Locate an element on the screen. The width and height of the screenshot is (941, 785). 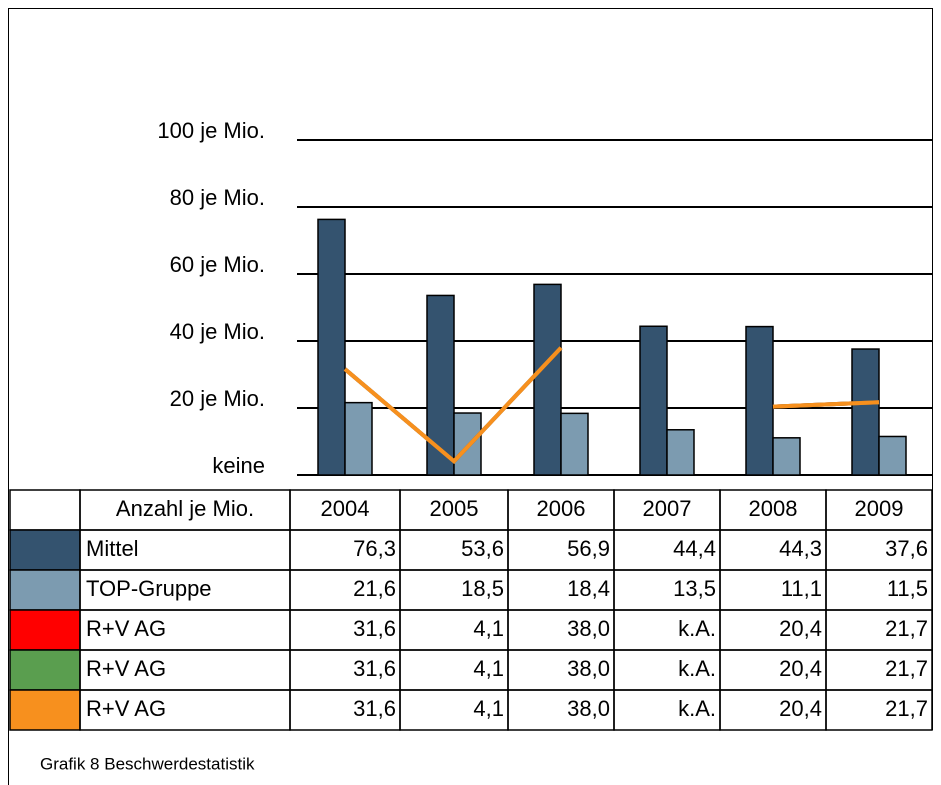
table-value: 18,4 is located at coordinates (588, 588).